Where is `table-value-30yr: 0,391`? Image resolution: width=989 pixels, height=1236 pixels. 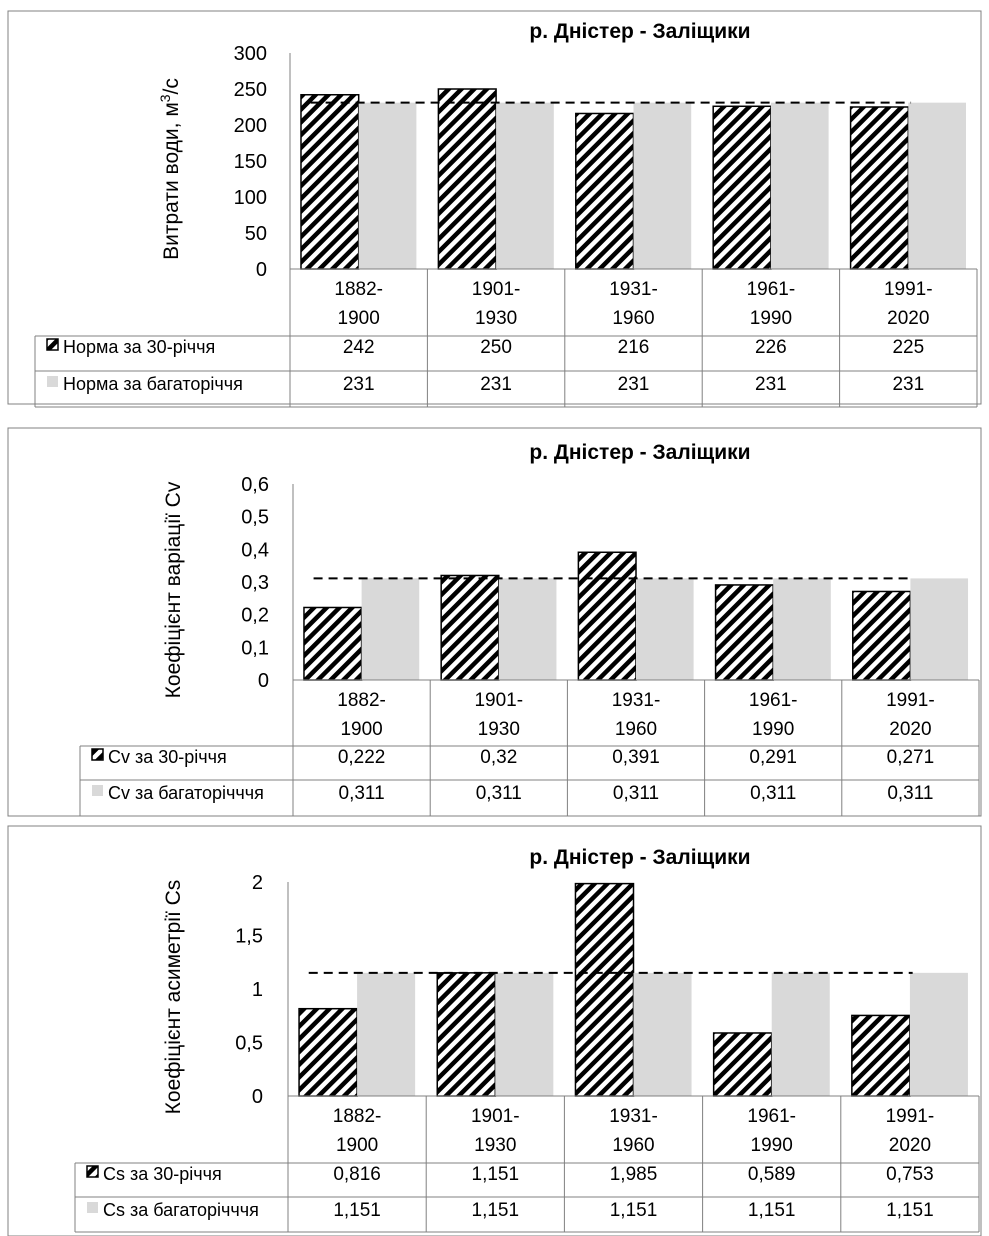
table-value-30yr: 0,391 is located at coordinates (636, 757).